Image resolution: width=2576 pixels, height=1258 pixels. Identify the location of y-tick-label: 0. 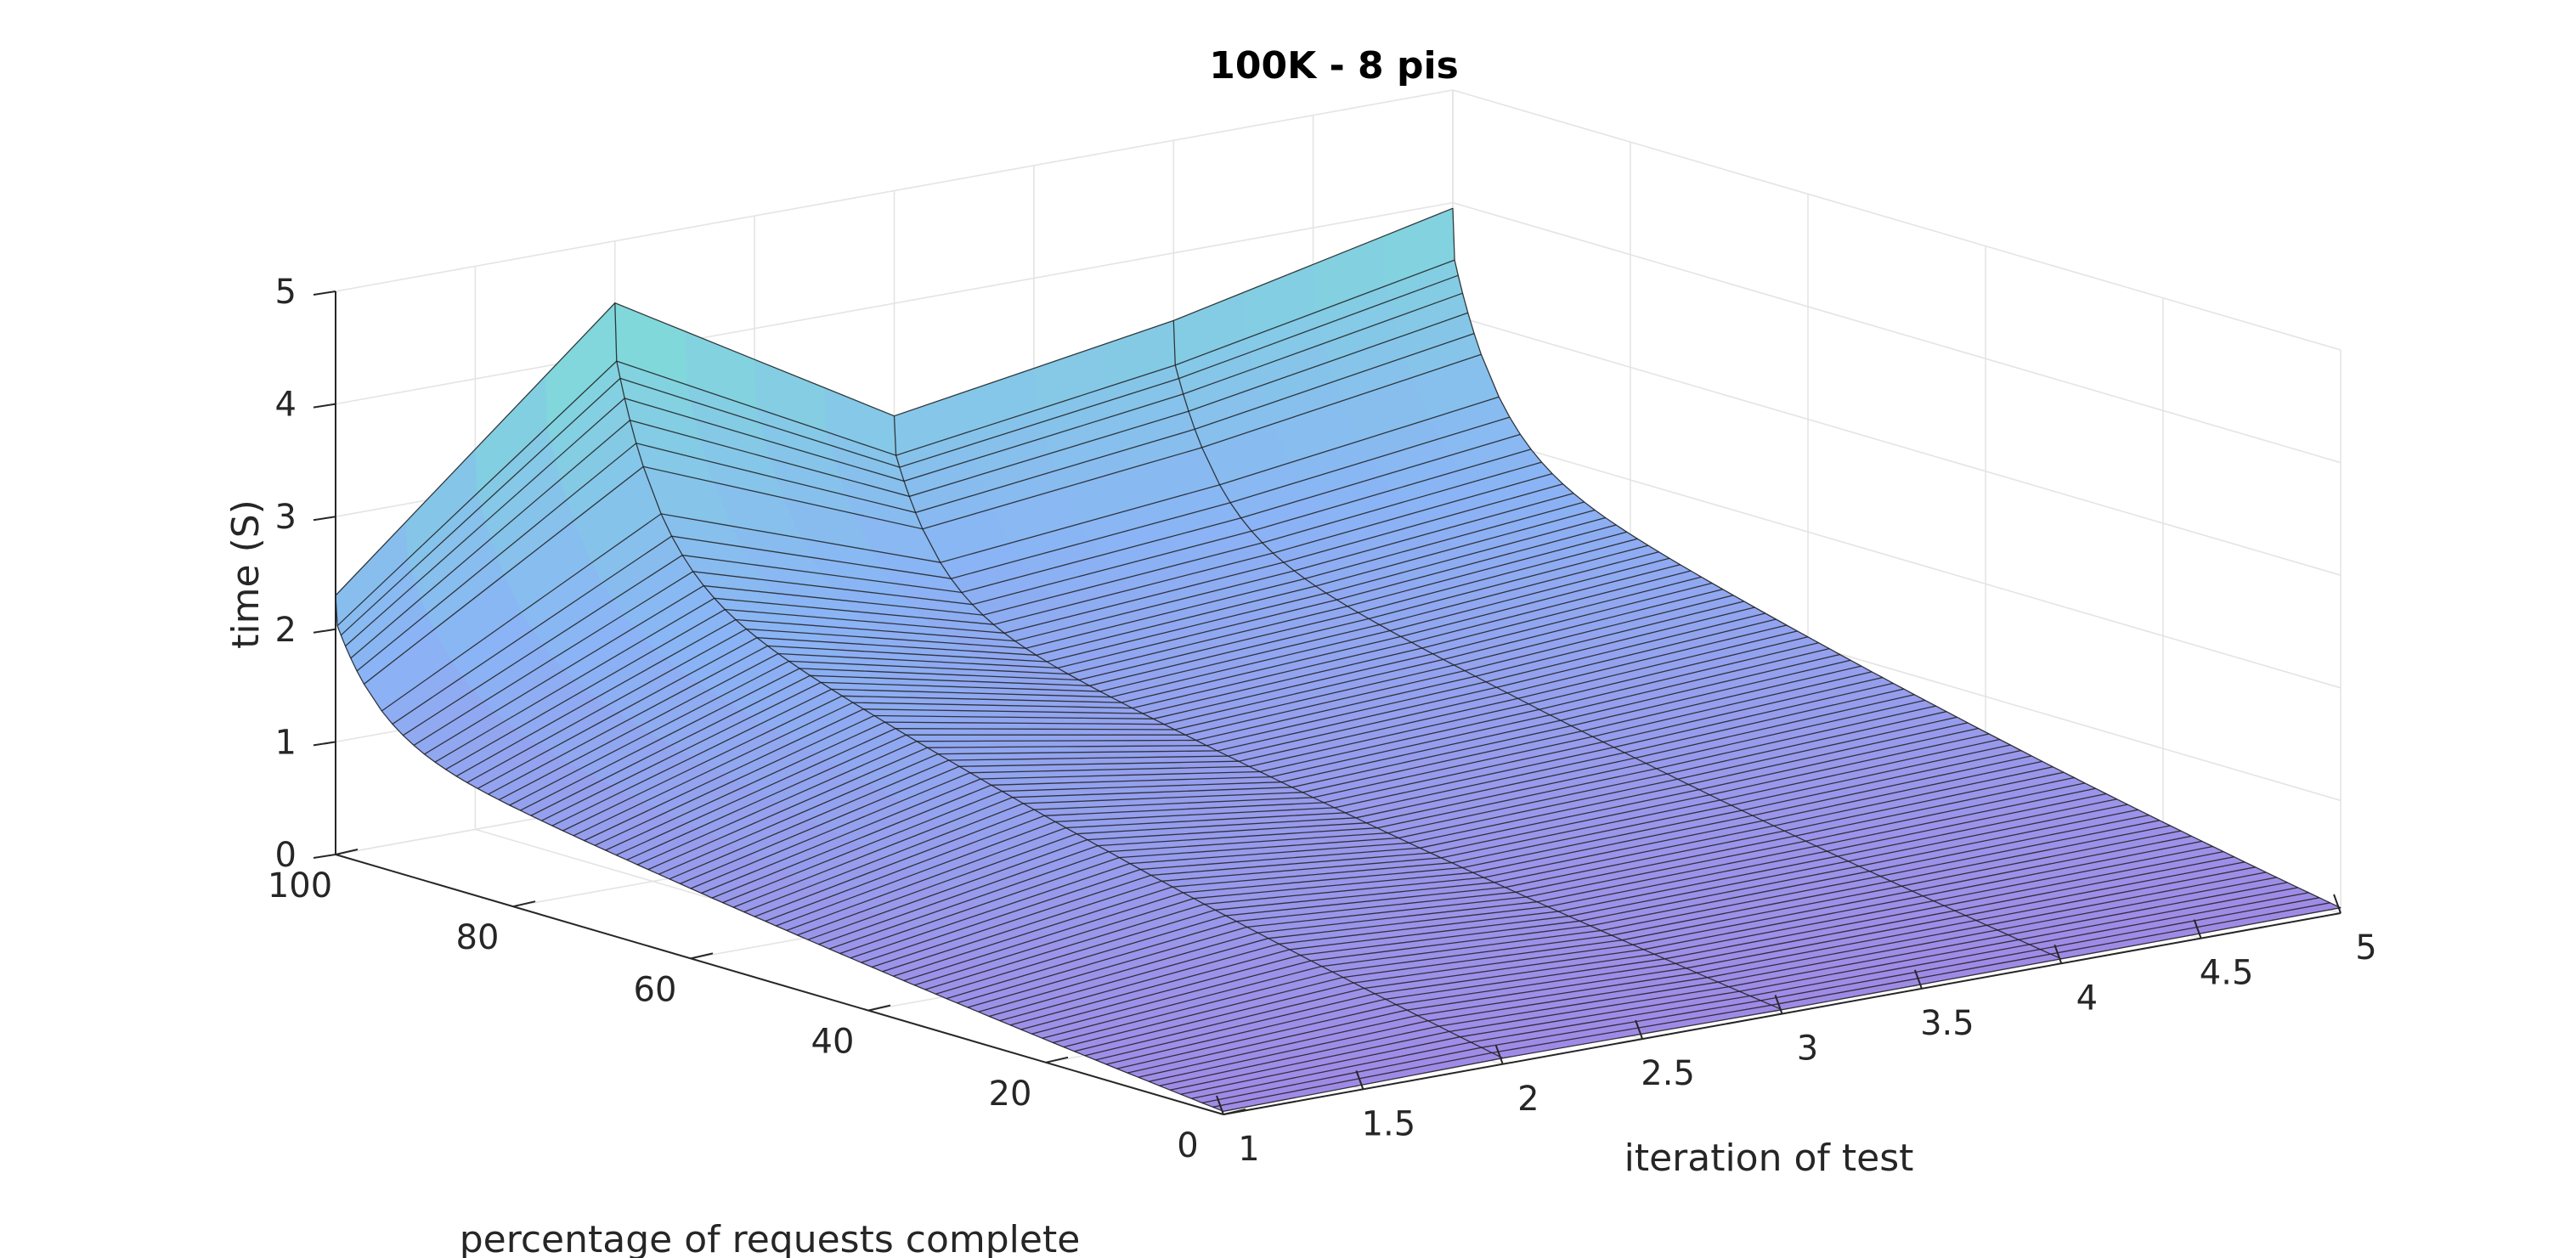
(1188, 1146).